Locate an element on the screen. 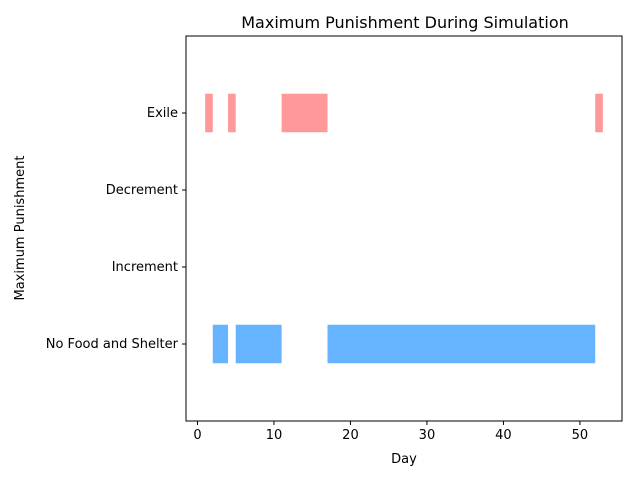 Image resolution: width=640 pixels, height=480 pixels. y-tick-label: Increment is located at coordinates (145, 267).